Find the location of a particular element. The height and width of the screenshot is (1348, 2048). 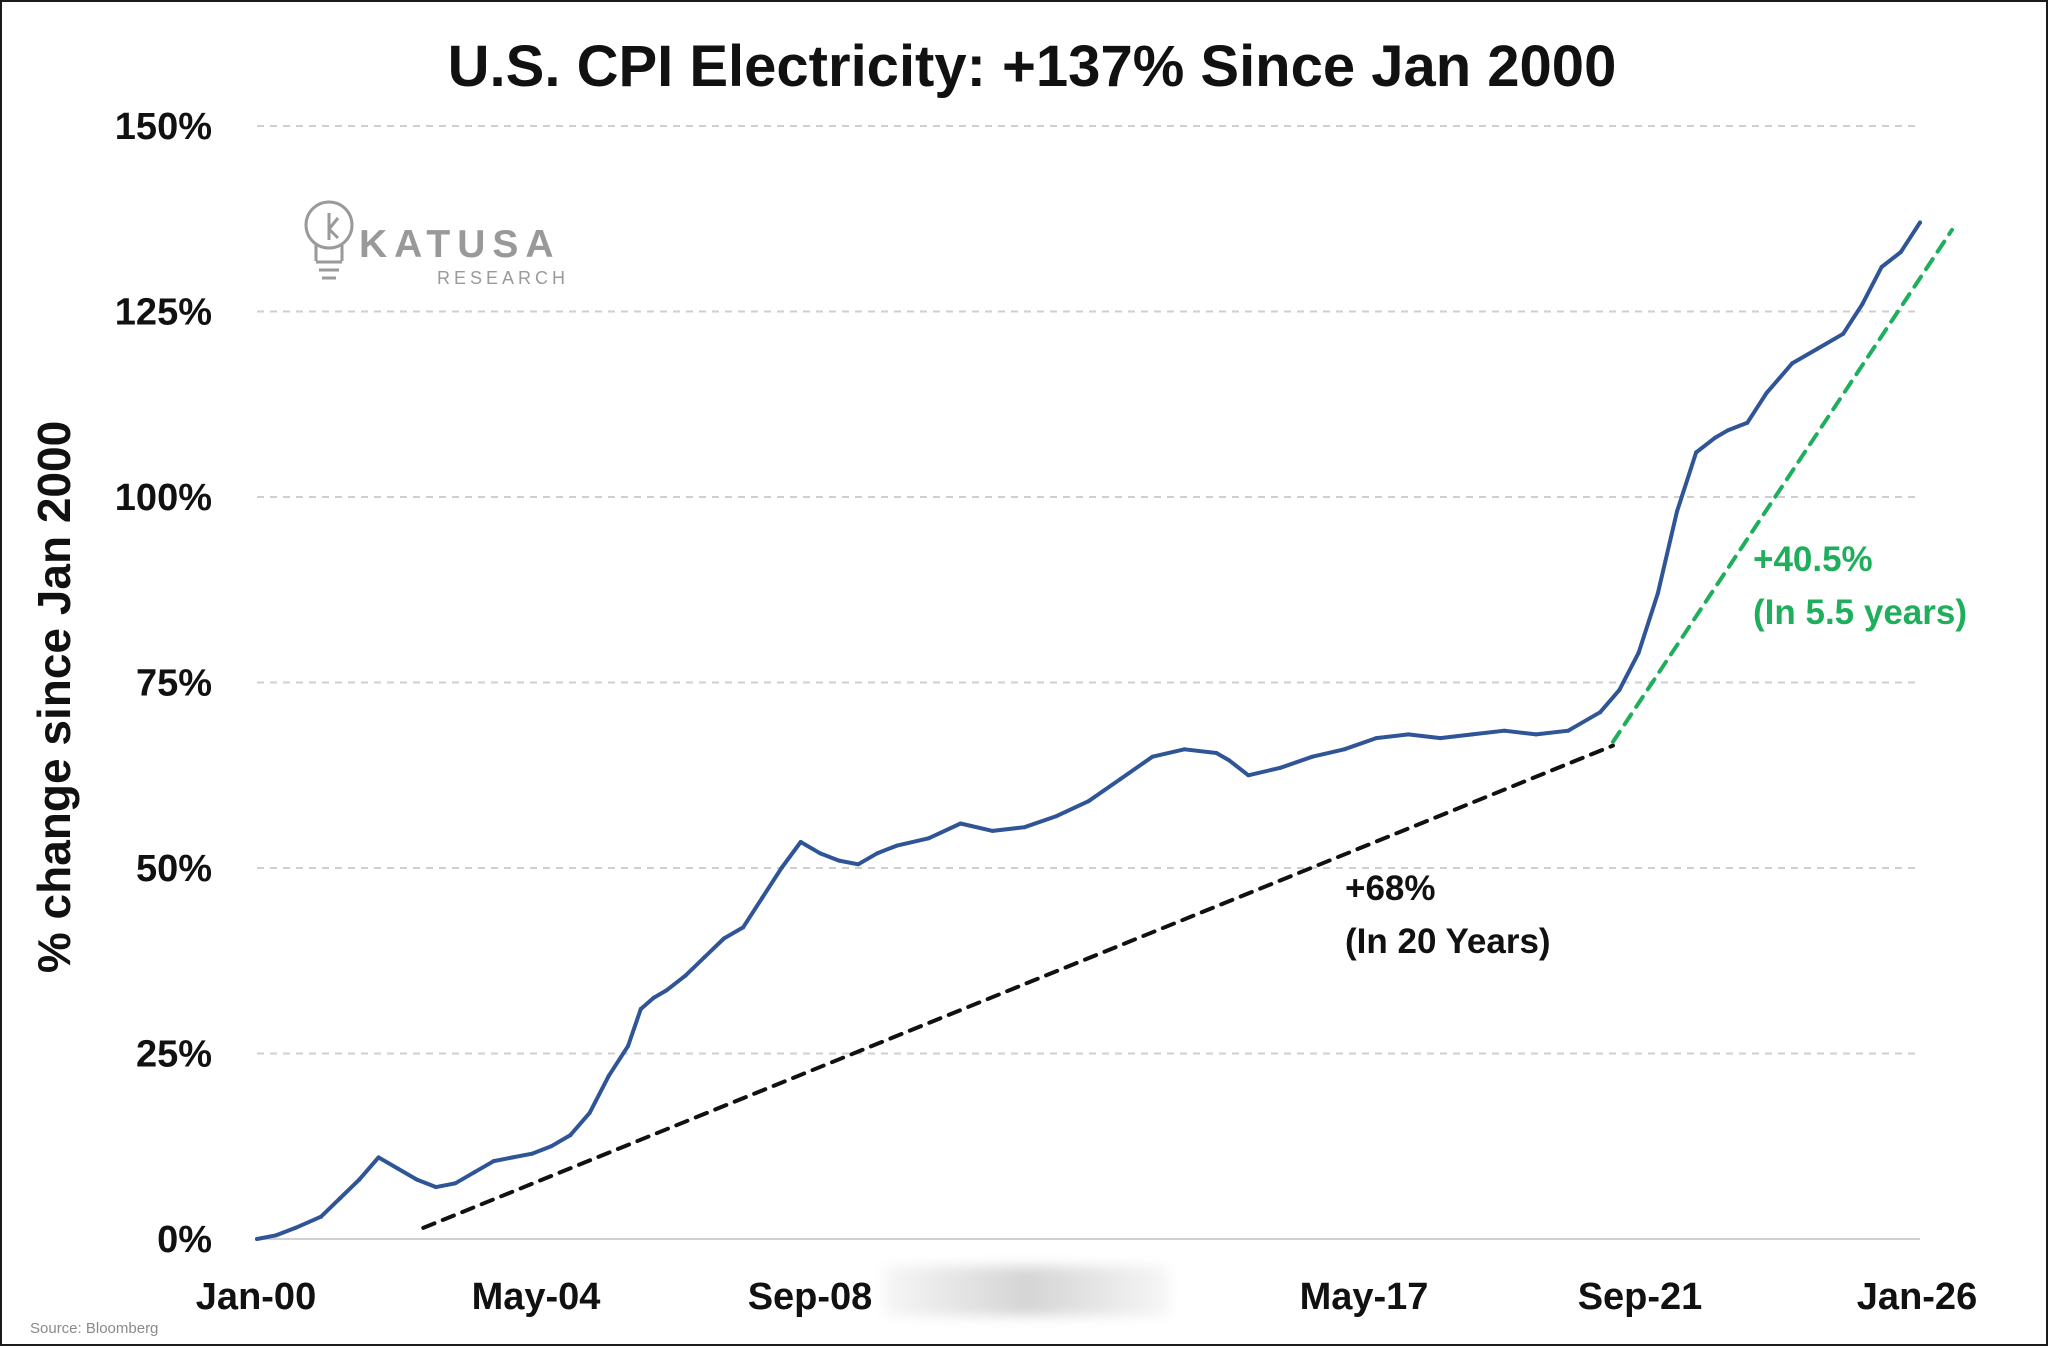

y-tick-label: 125% is located at coordinates (163, 313).